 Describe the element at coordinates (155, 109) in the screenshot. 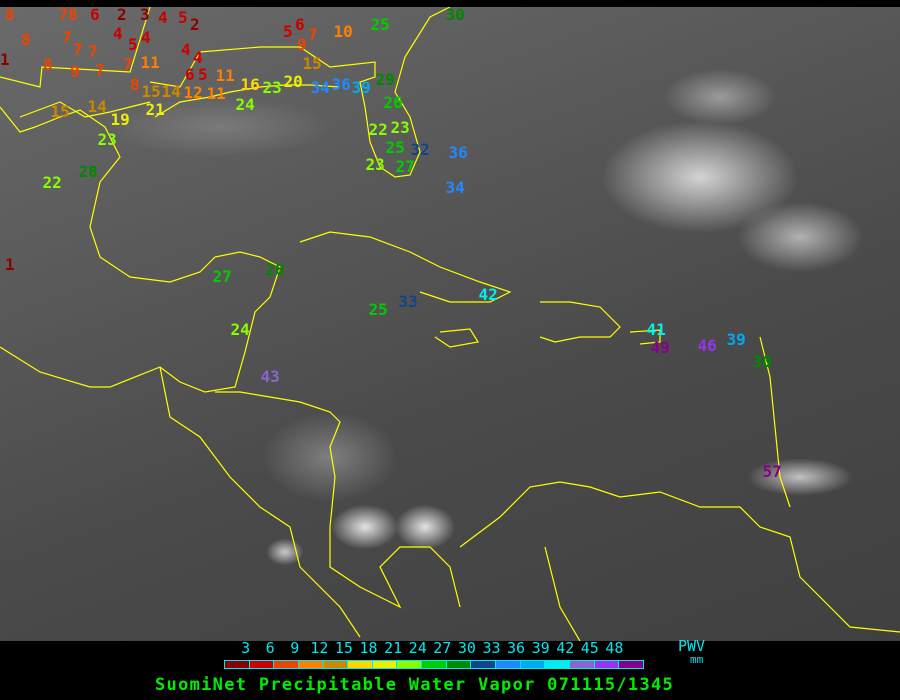

I see `station-pwv-label: 21` at that location.